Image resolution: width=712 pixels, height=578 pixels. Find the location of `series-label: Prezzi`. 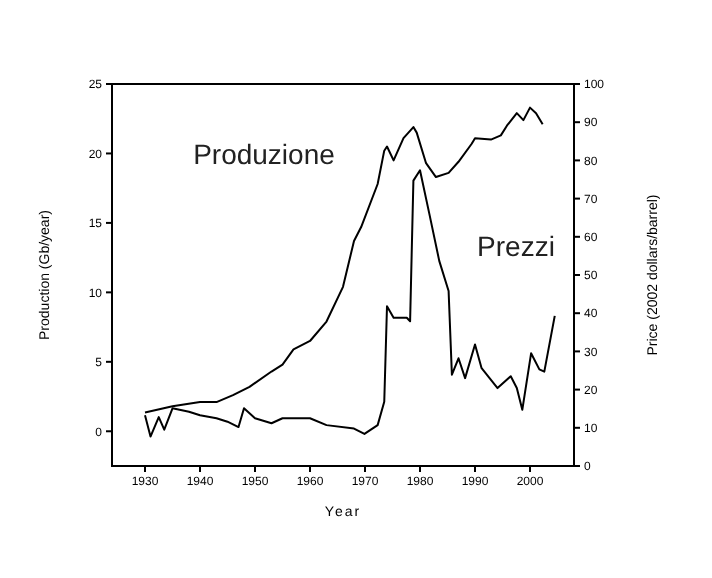

series-label: Prezzi is located at coordinates (516, 246).